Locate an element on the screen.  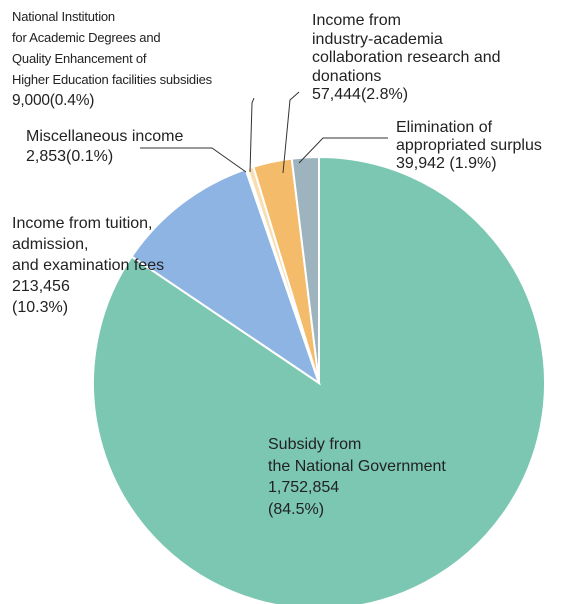
value-niad-number: 9,000 is located at coordinates (31, 100).